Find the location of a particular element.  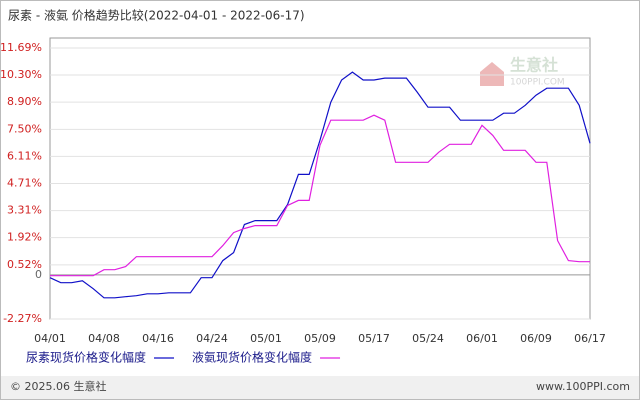

watermark: 生意社 100PPI.COM is located at coordinates (522, 72).